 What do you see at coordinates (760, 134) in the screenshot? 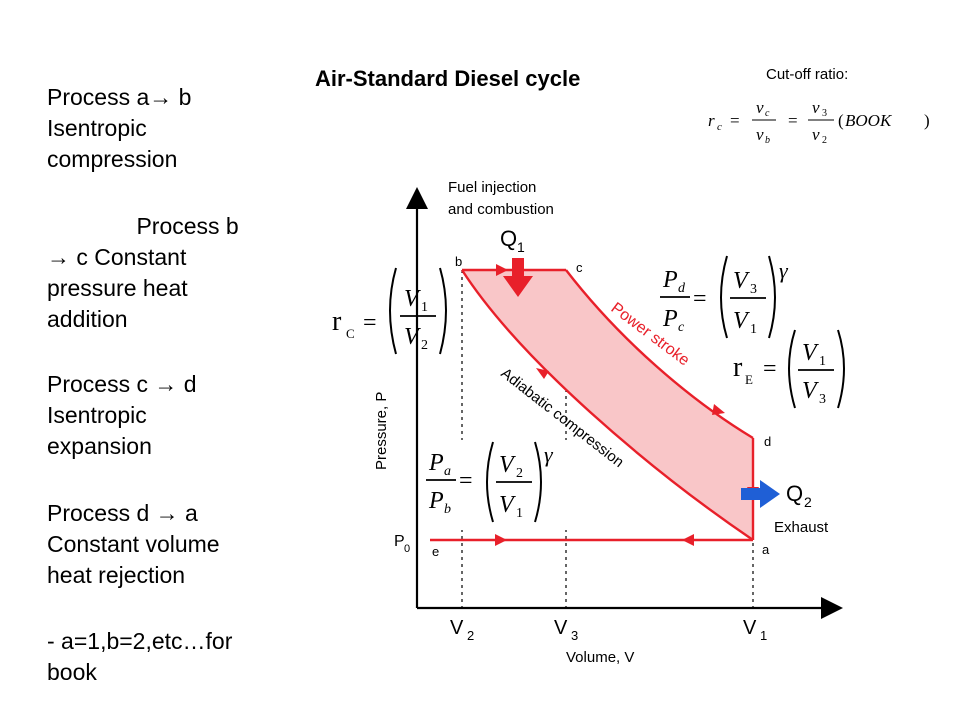
I see `den-v: v` at bounding box center [760, 134].